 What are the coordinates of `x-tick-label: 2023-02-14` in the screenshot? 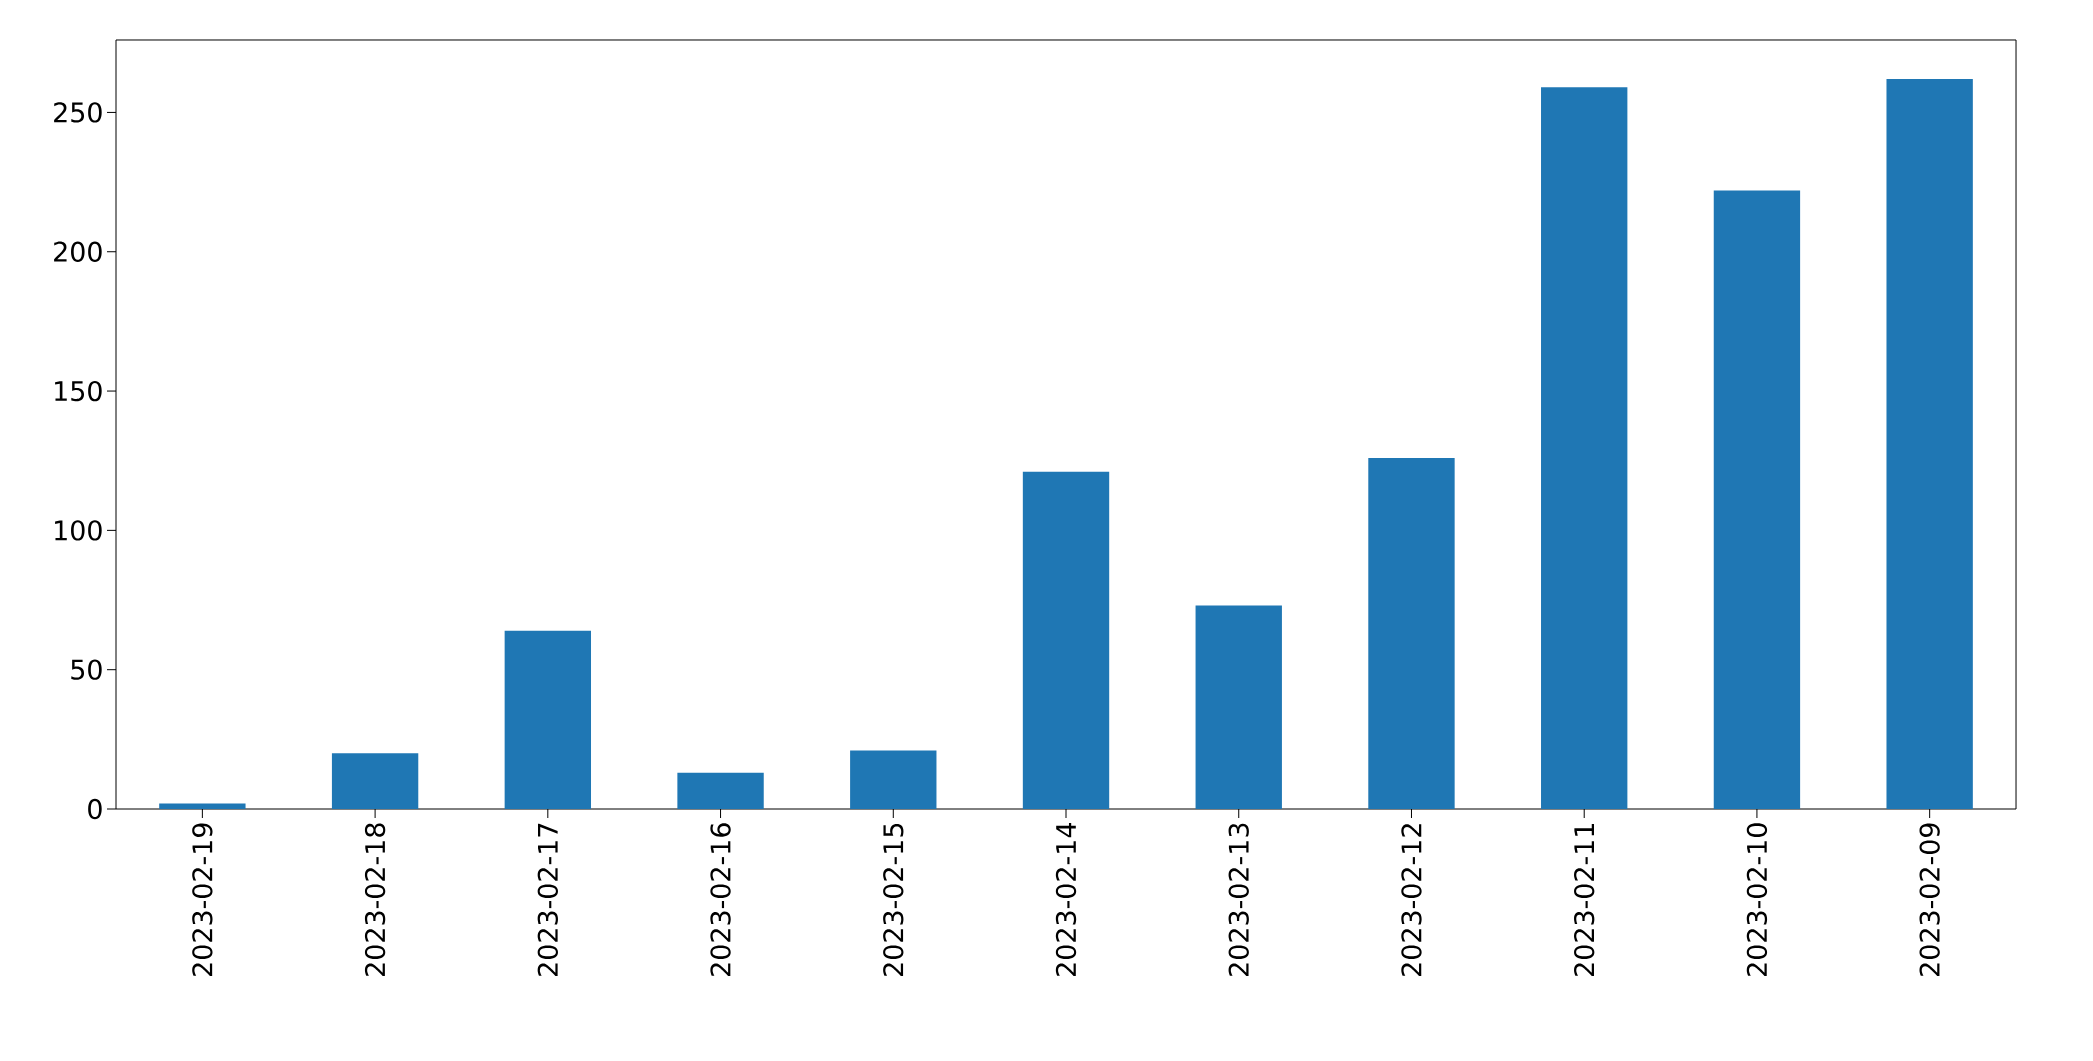 It's located at (1066, 899).